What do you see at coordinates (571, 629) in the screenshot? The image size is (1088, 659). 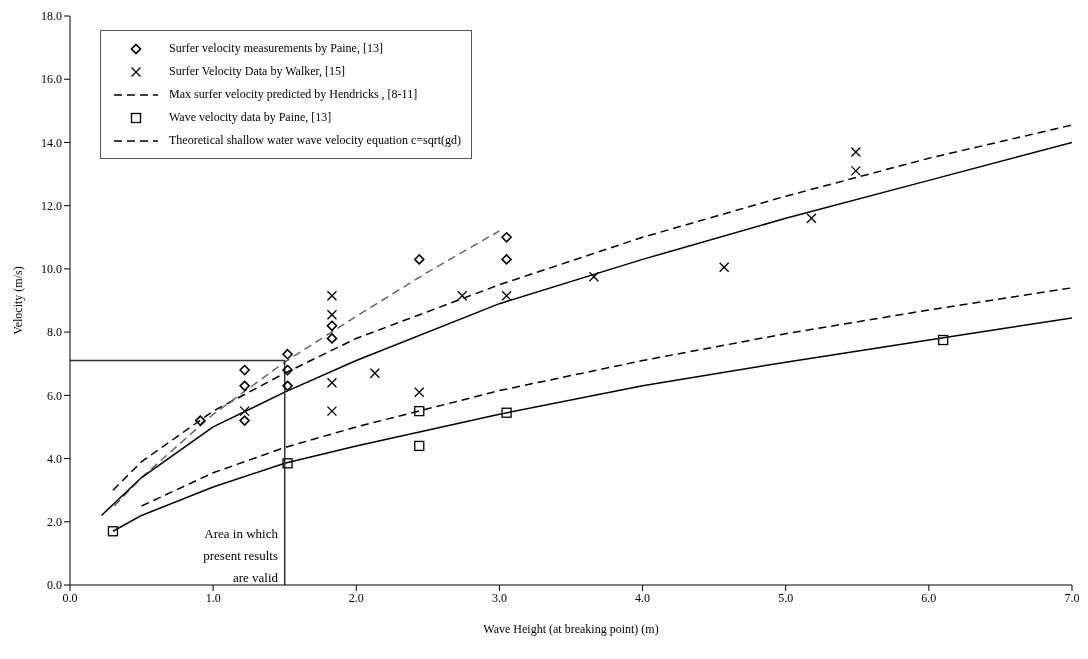 I see `x-axis-title: Wave Height (at breaking point) (m)` at bounding box center [571, 629].